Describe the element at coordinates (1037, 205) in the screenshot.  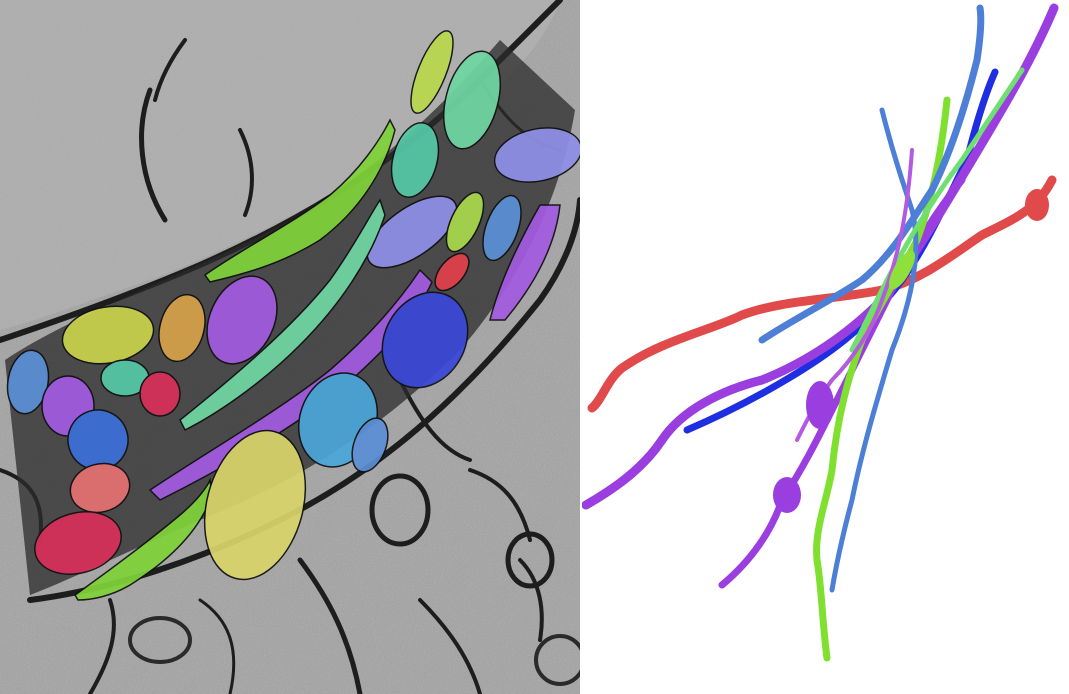
I see `soma-red` at that location.